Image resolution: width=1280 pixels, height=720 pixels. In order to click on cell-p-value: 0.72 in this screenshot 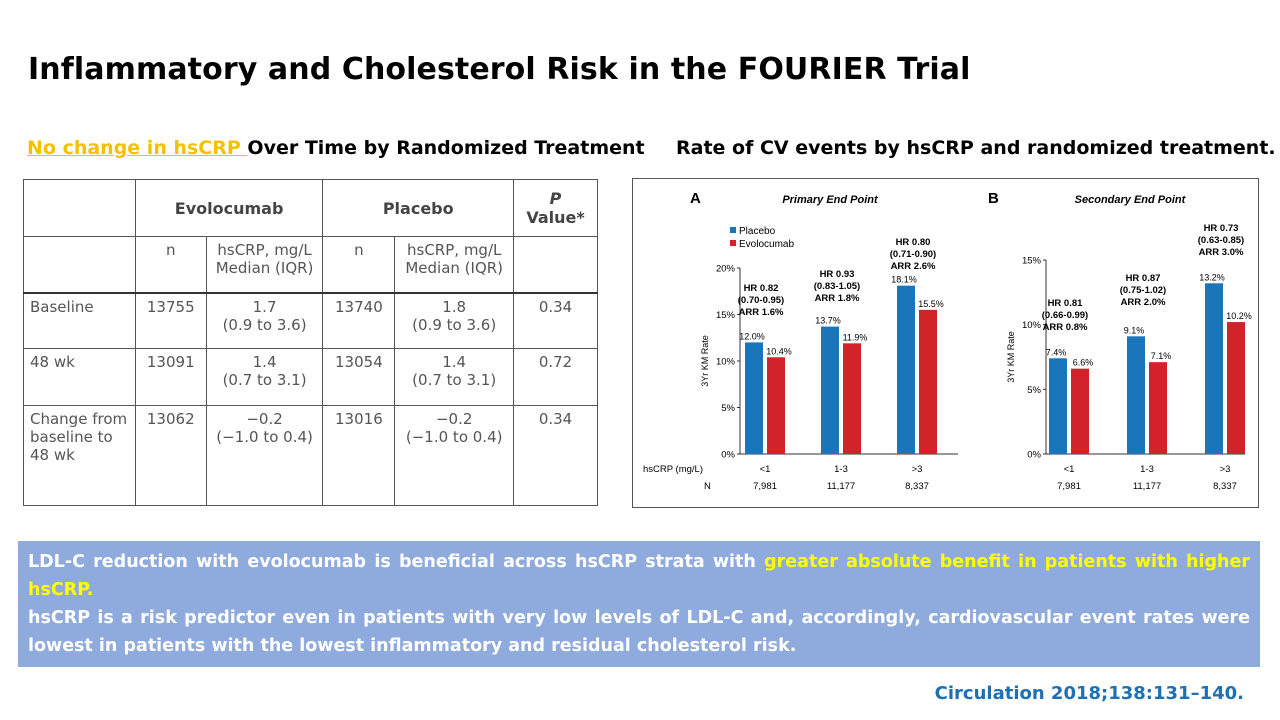, I will do `click(555, 377)`.